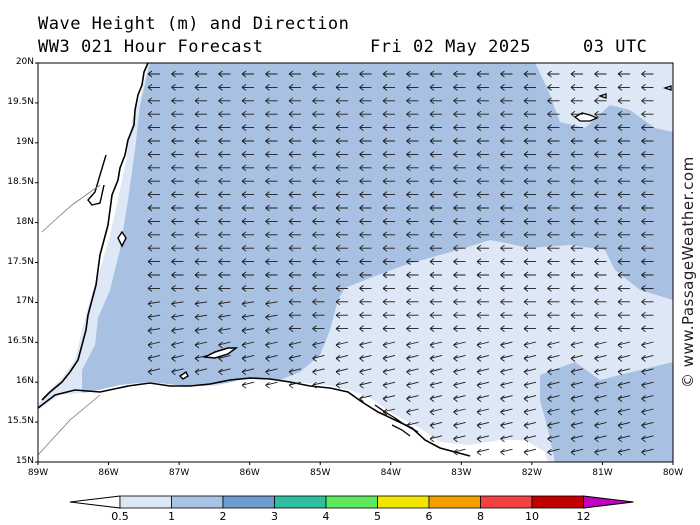 This screenshot has height=525, width=700. Describe the element at coordinates (351, 502) in the screenshot. I see `color-scale-bar` at that location.